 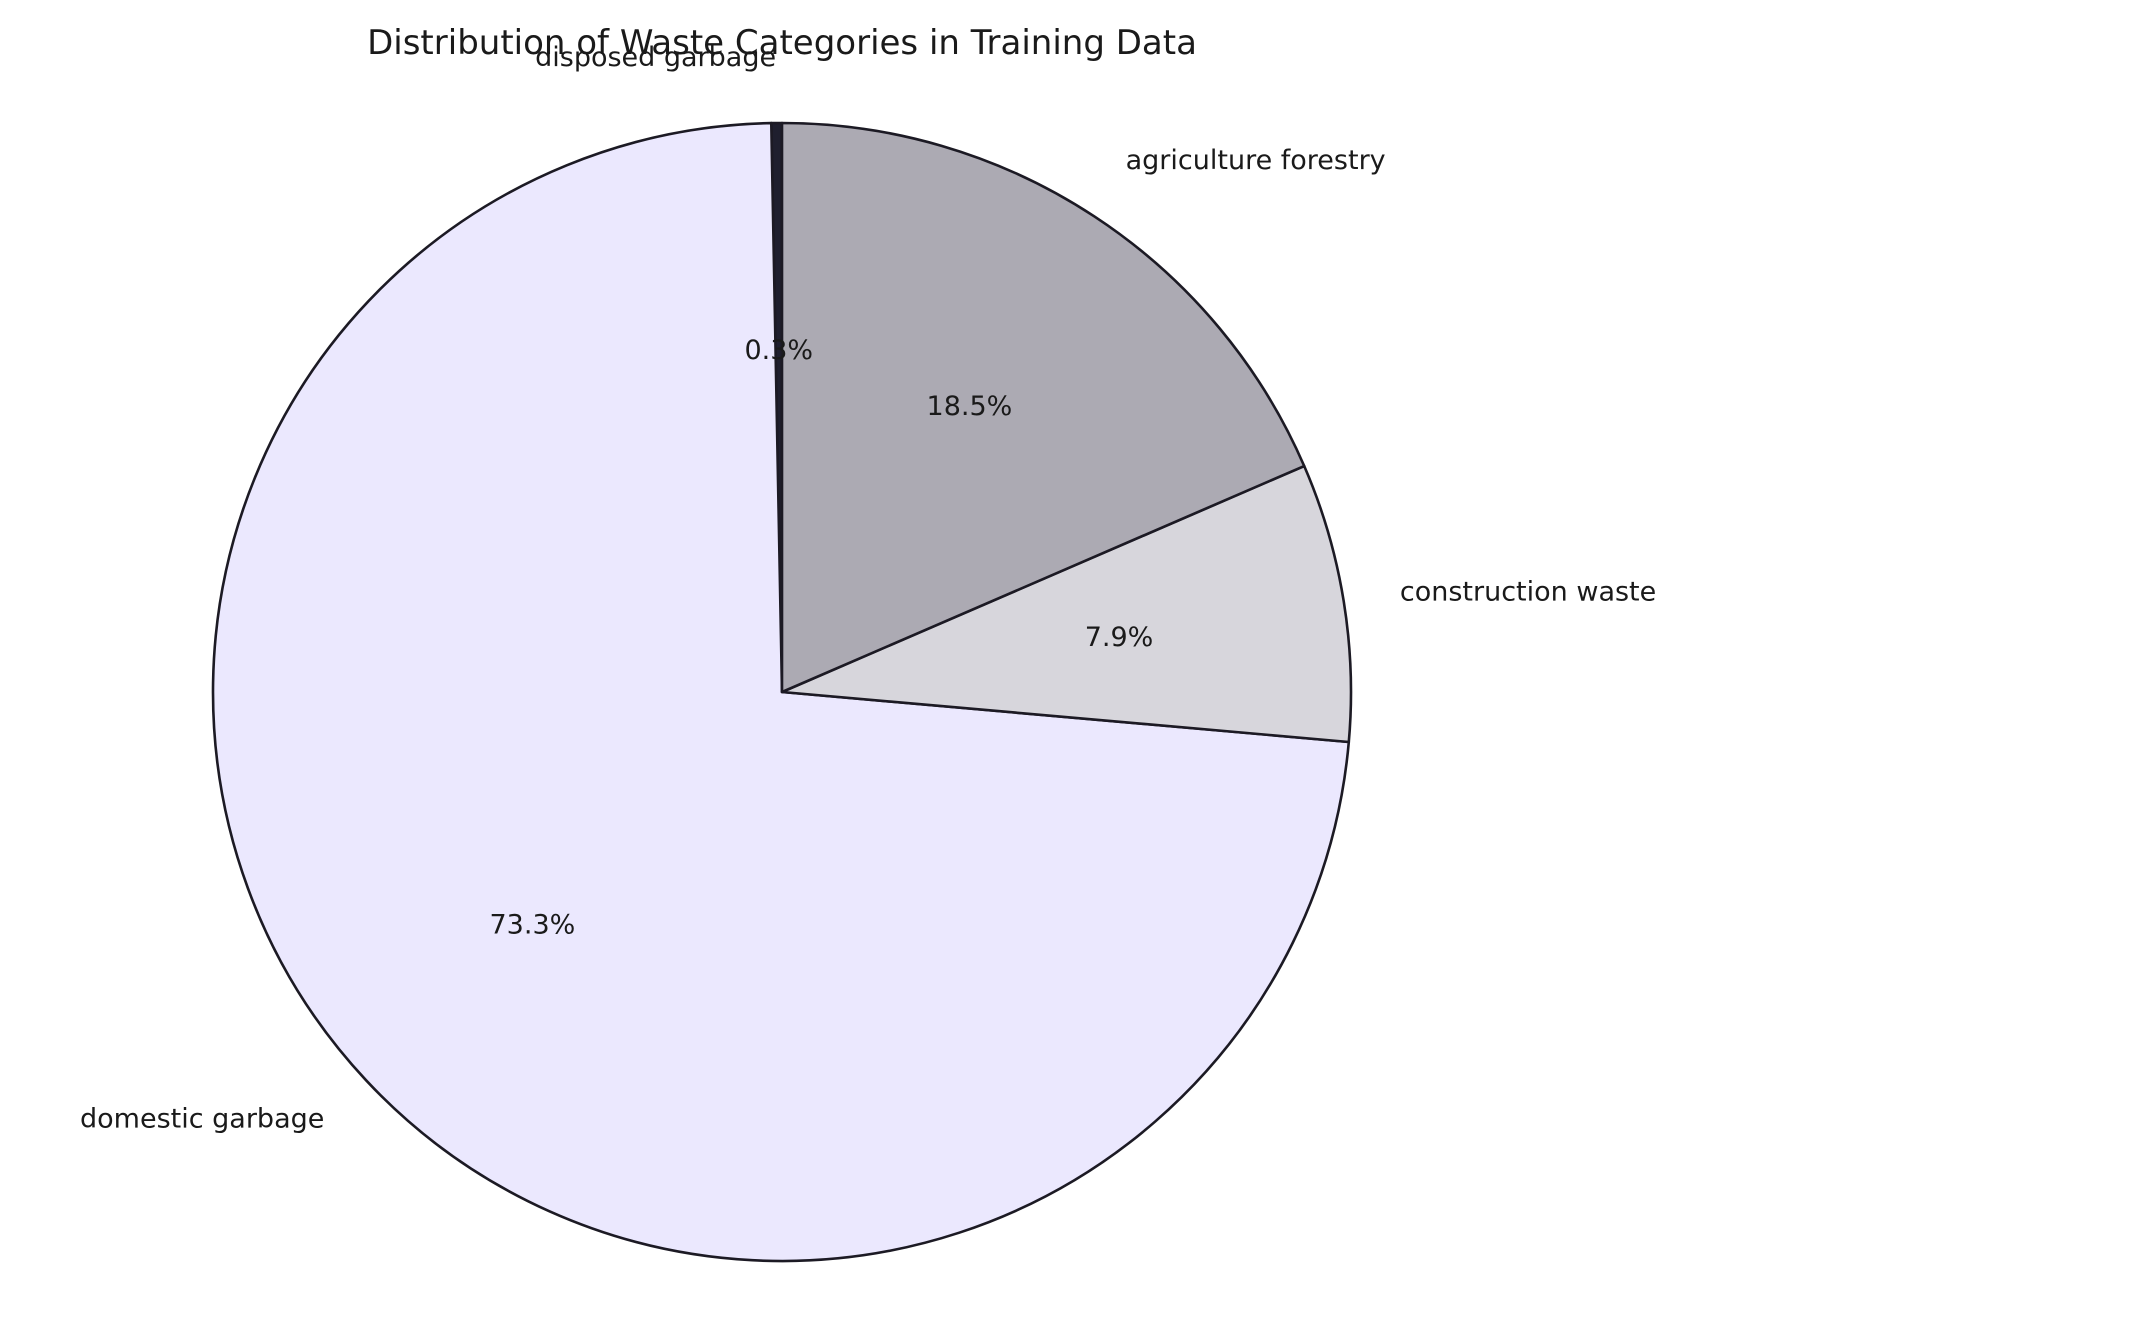 What do you see at coordinates (1043, 407) in the screenshot?
I see `pie-slice-agriculture-forestry` at bounding box center [1043, 407].